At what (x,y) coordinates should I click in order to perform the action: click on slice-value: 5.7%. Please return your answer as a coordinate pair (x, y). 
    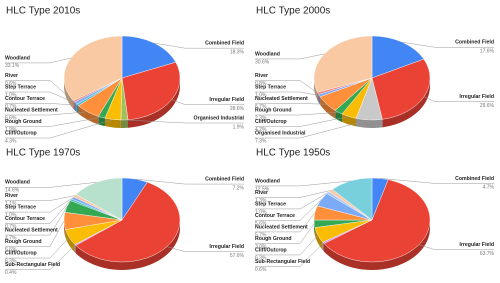
    Looking at the image, I should click on (261, 235).